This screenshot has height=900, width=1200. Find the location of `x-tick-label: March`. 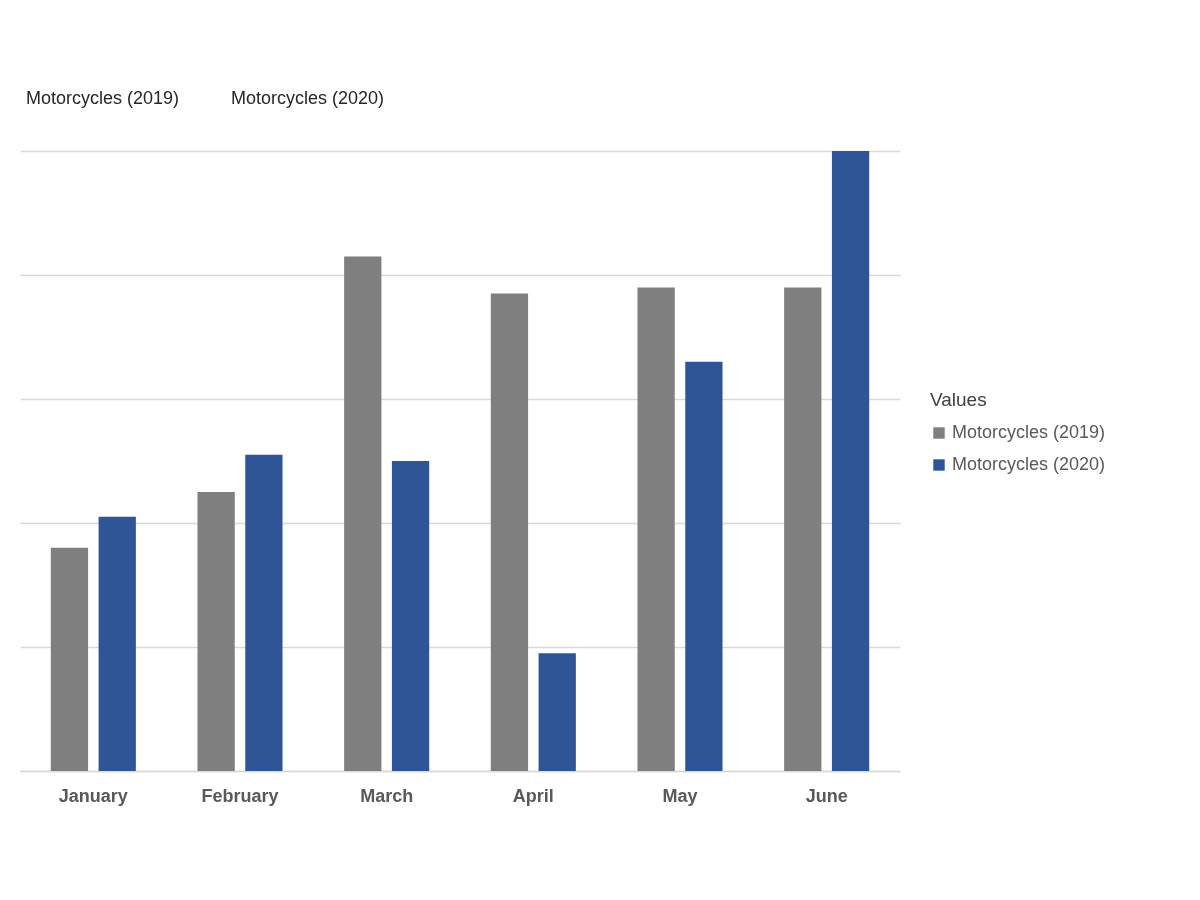

x-tick-label: March is located at coordinates (387, 795).